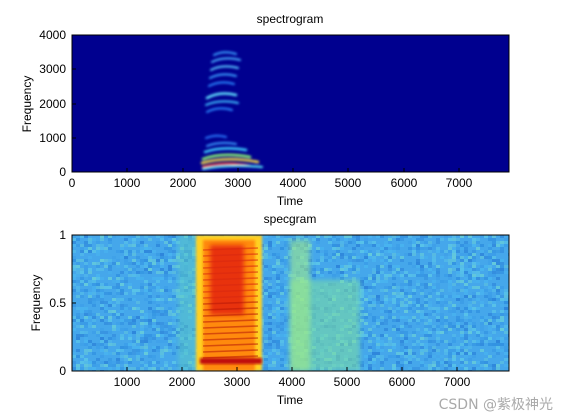 This screenshot has width=561, height=420. Describe the element at coordinates (224, 68) in the screenshot. I see `spectrogram-streak` at that location.